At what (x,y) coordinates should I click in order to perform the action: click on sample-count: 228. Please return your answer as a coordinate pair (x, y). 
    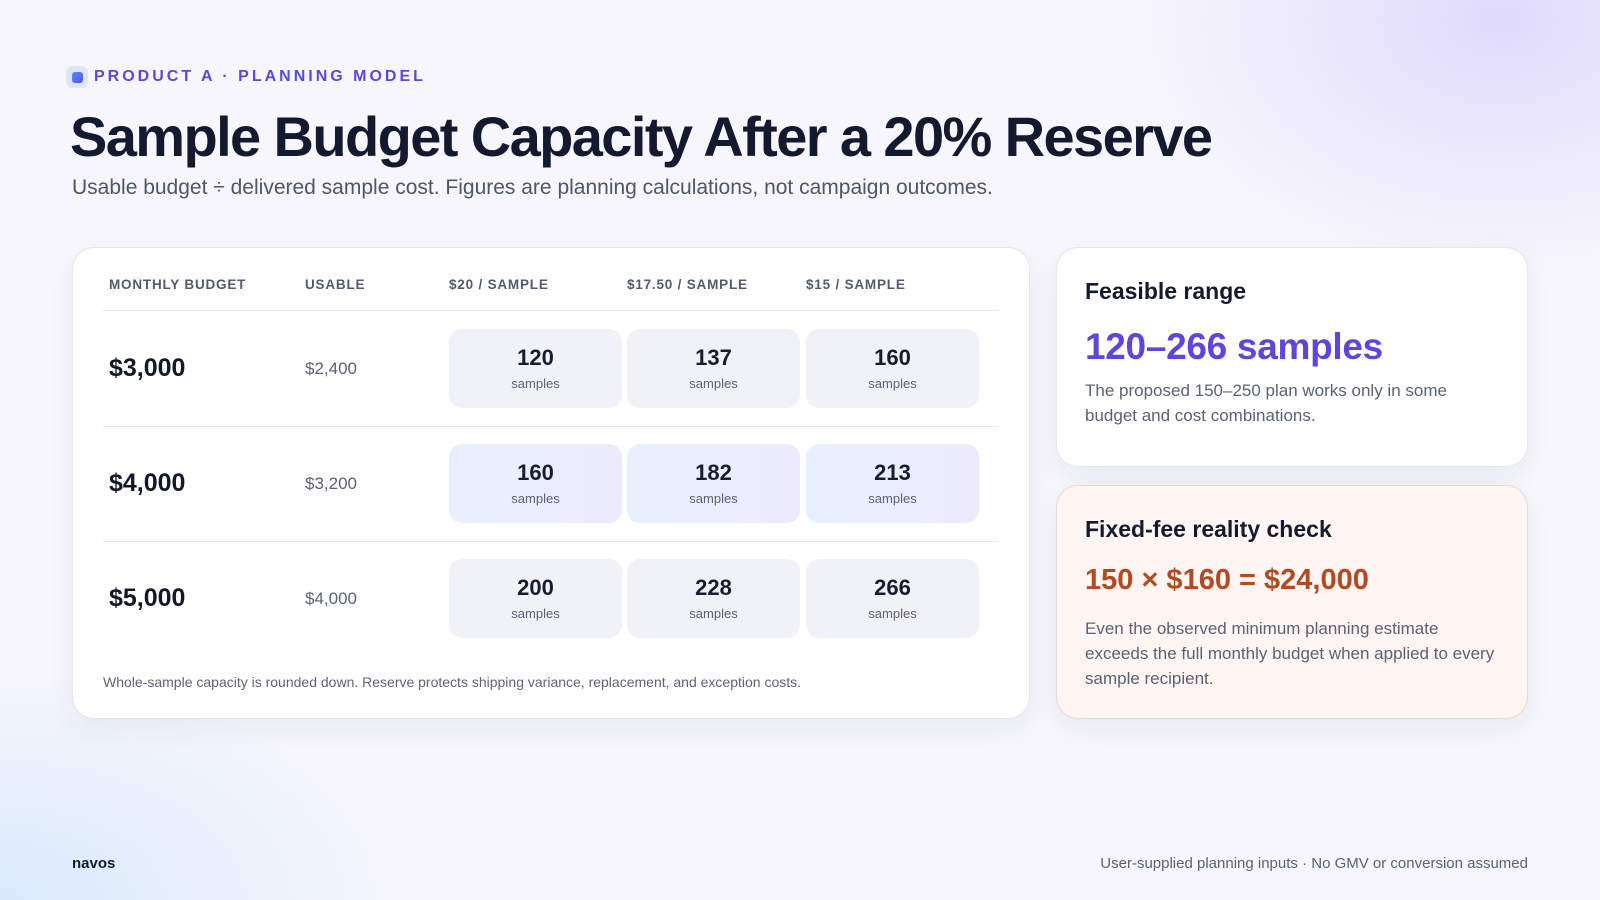
    Looking at the image, I should click on (713, 587).